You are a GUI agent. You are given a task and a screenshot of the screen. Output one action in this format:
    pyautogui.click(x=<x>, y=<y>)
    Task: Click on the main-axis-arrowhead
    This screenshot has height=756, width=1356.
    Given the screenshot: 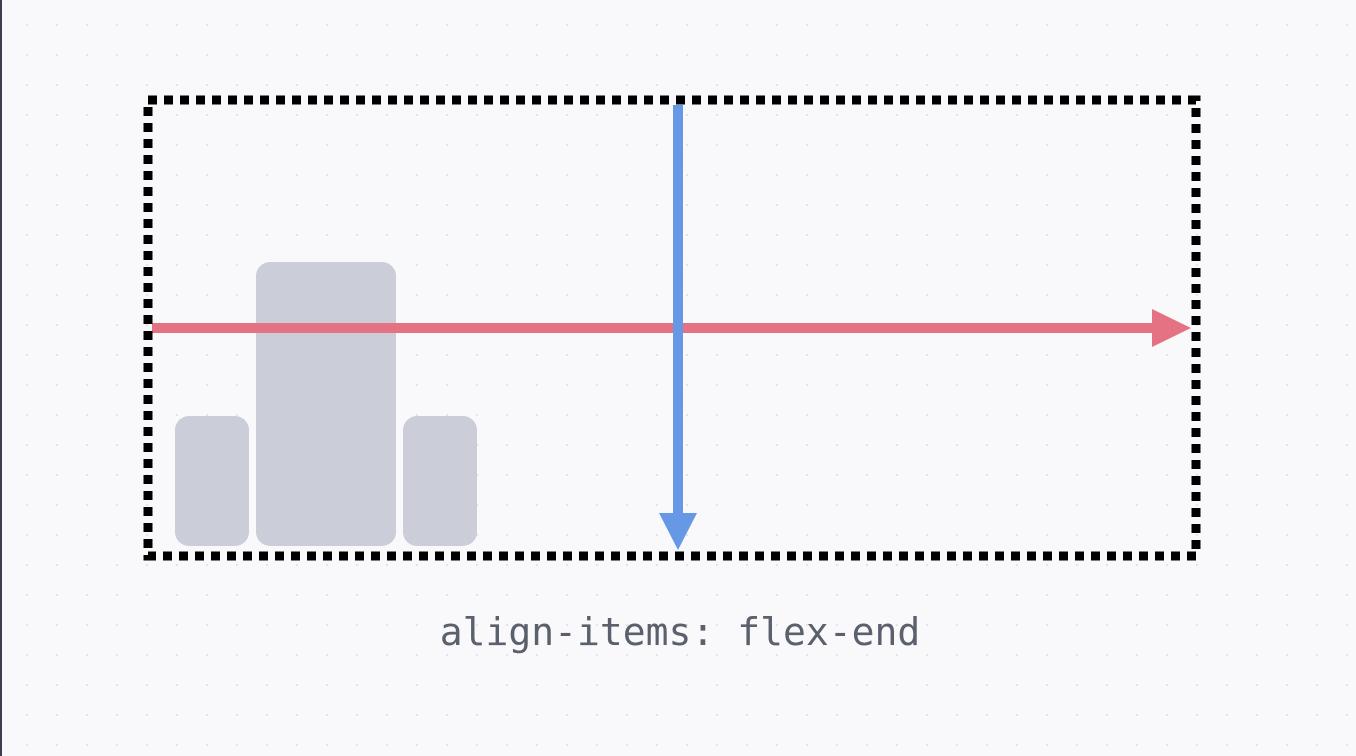 What is the action you would take?
    pyautogui.click(x=1171, y=328)
    